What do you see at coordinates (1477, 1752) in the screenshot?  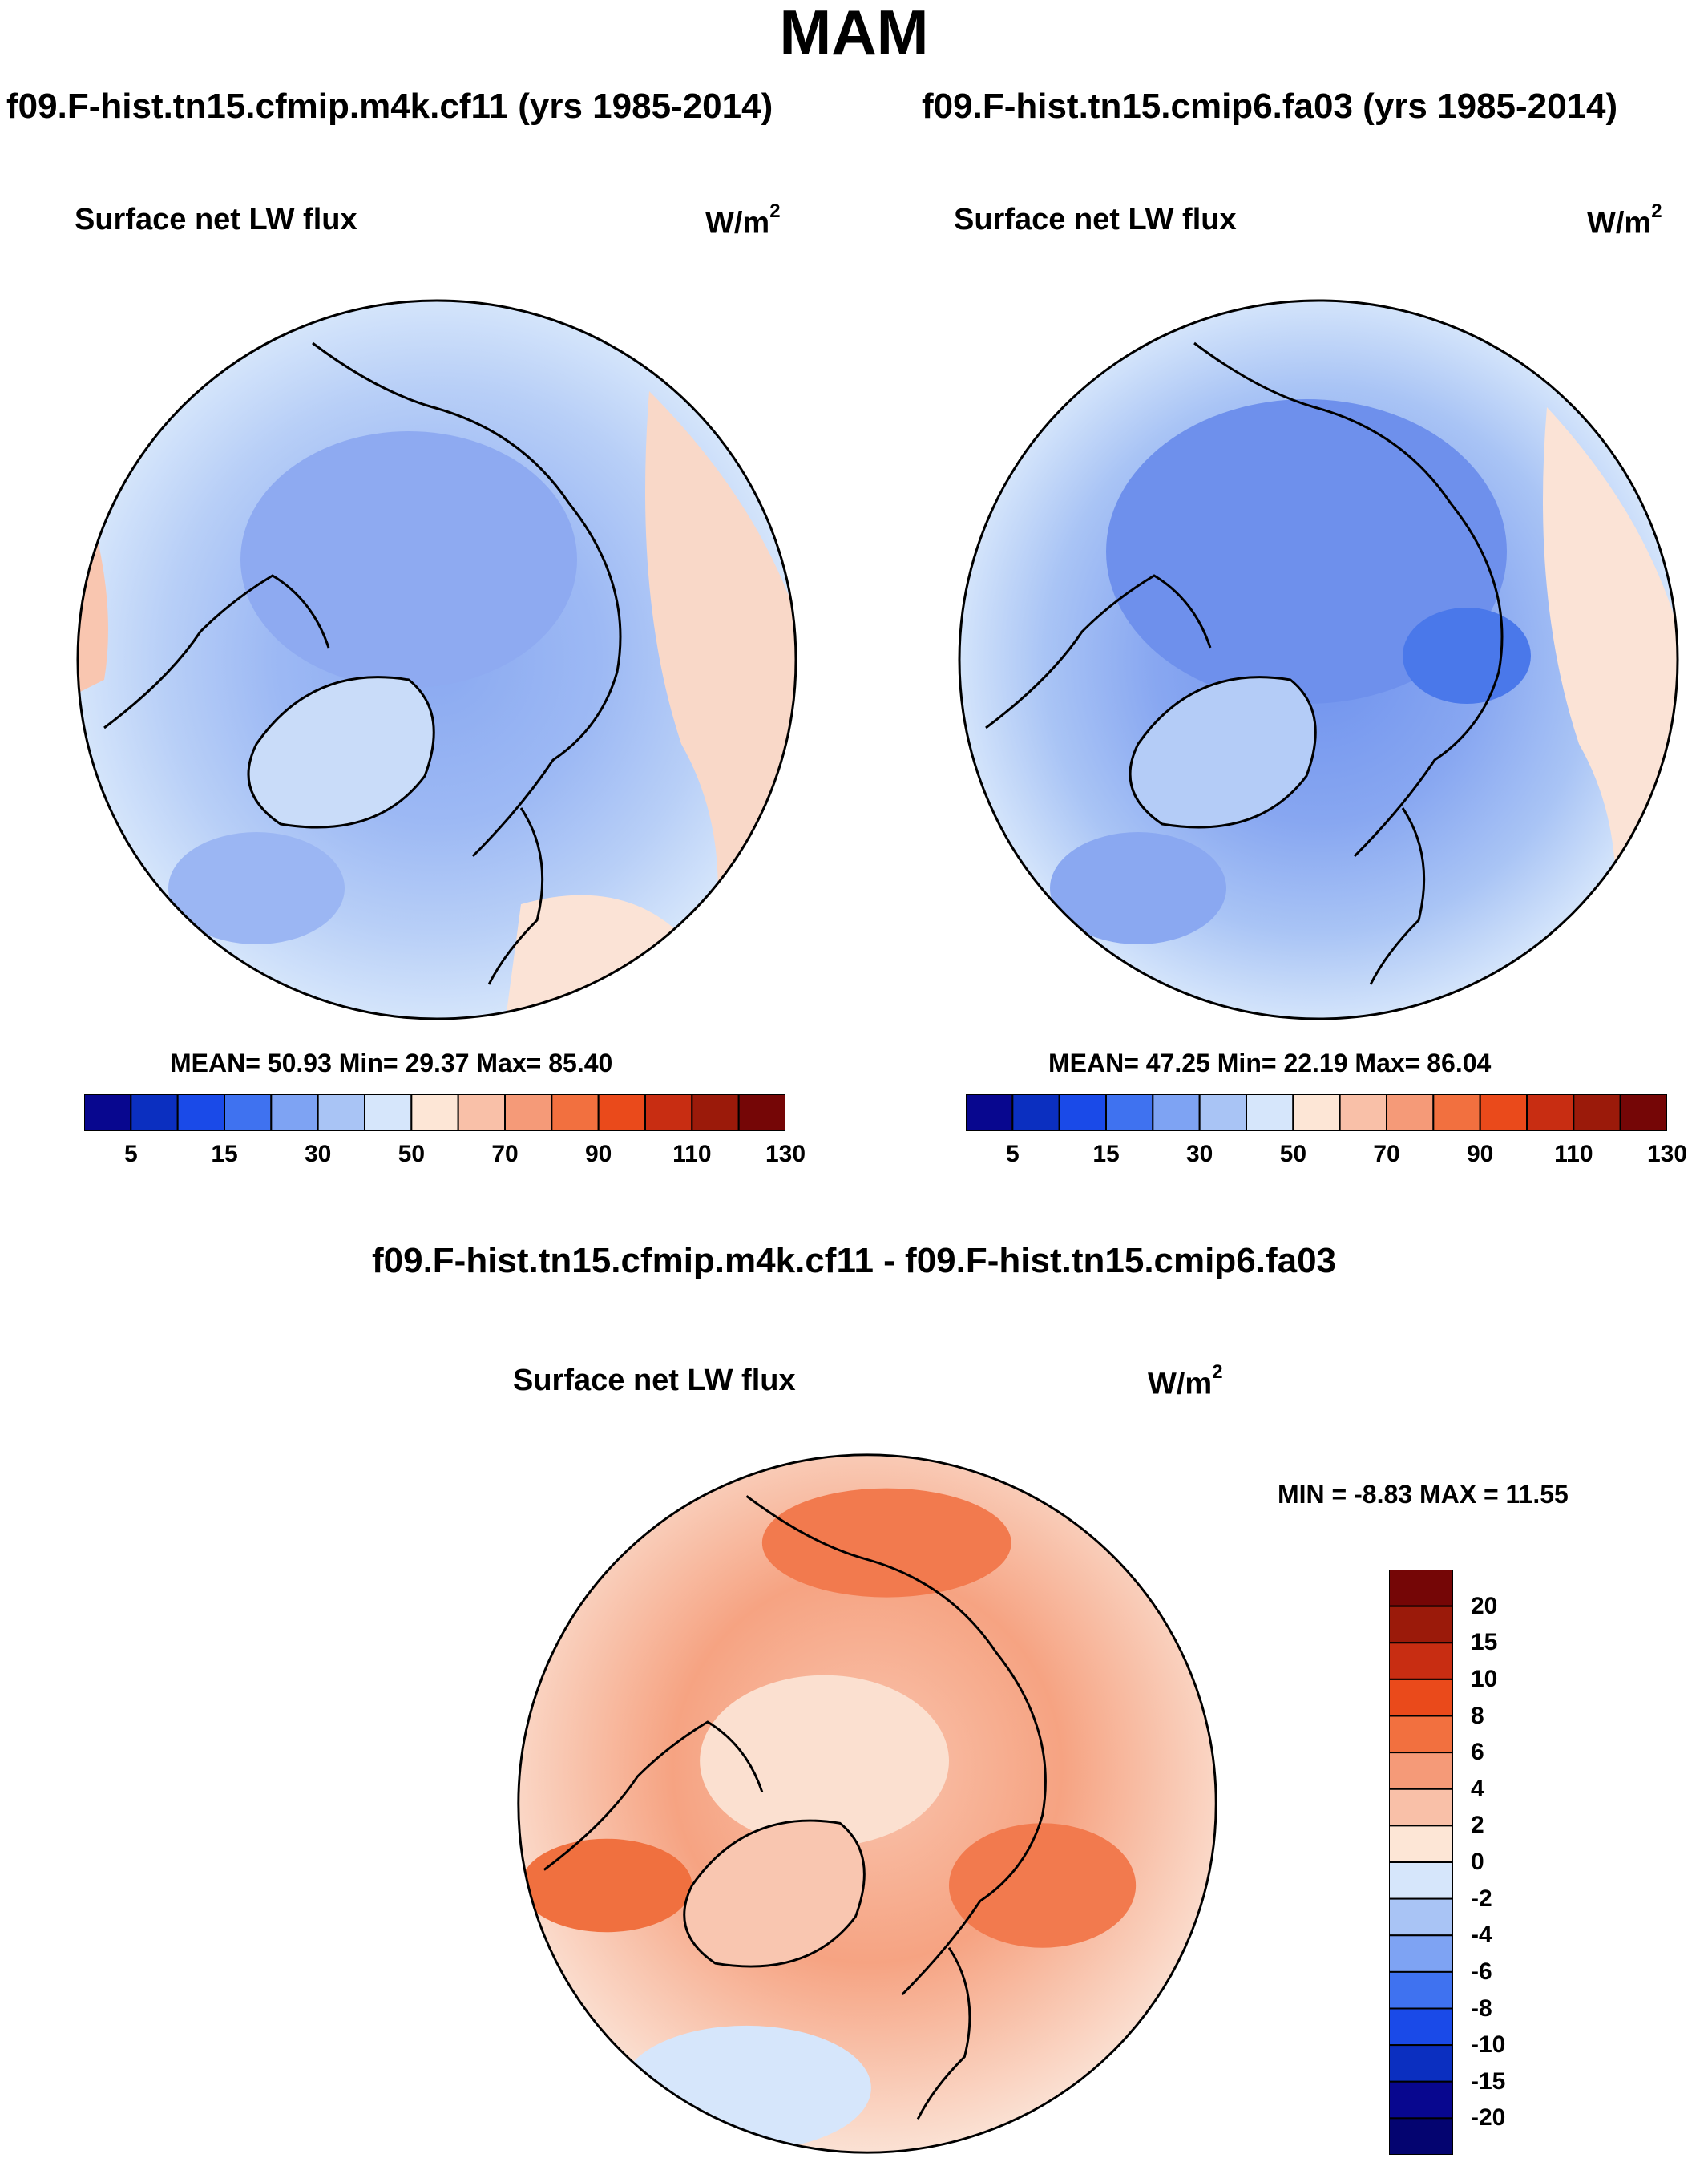 I see `colorbar-tick-label: 6` at bounding box center [1477, 1752].